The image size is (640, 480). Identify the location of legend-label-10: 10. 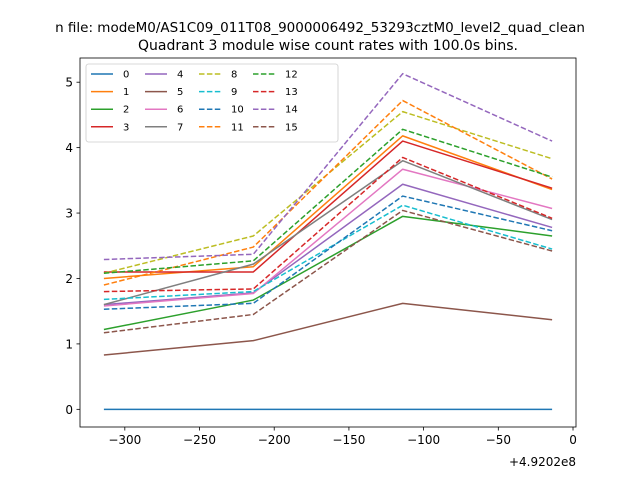
(237, 110).